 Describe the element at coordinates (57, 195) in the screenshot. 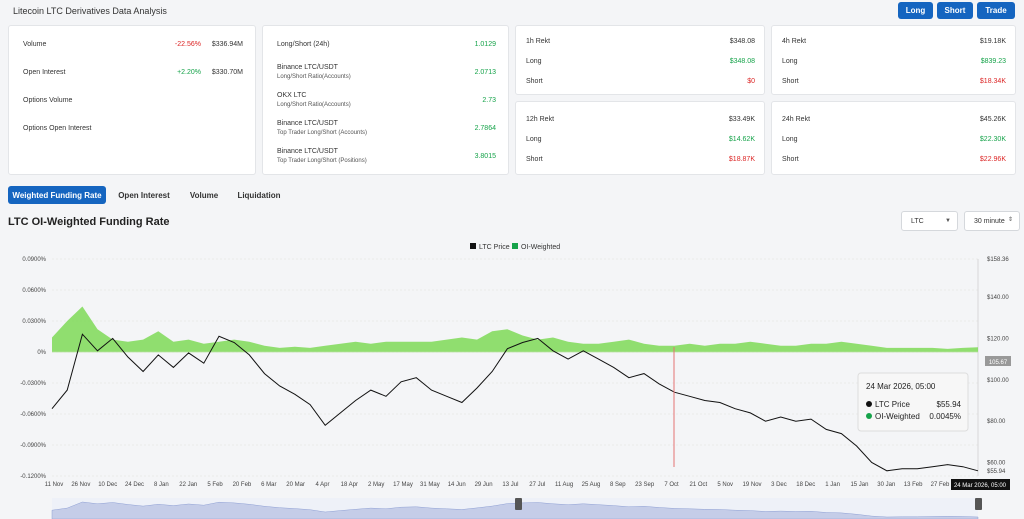

I see `tab-weighted-funding-rate: Weighted Funding Rate` at that location.